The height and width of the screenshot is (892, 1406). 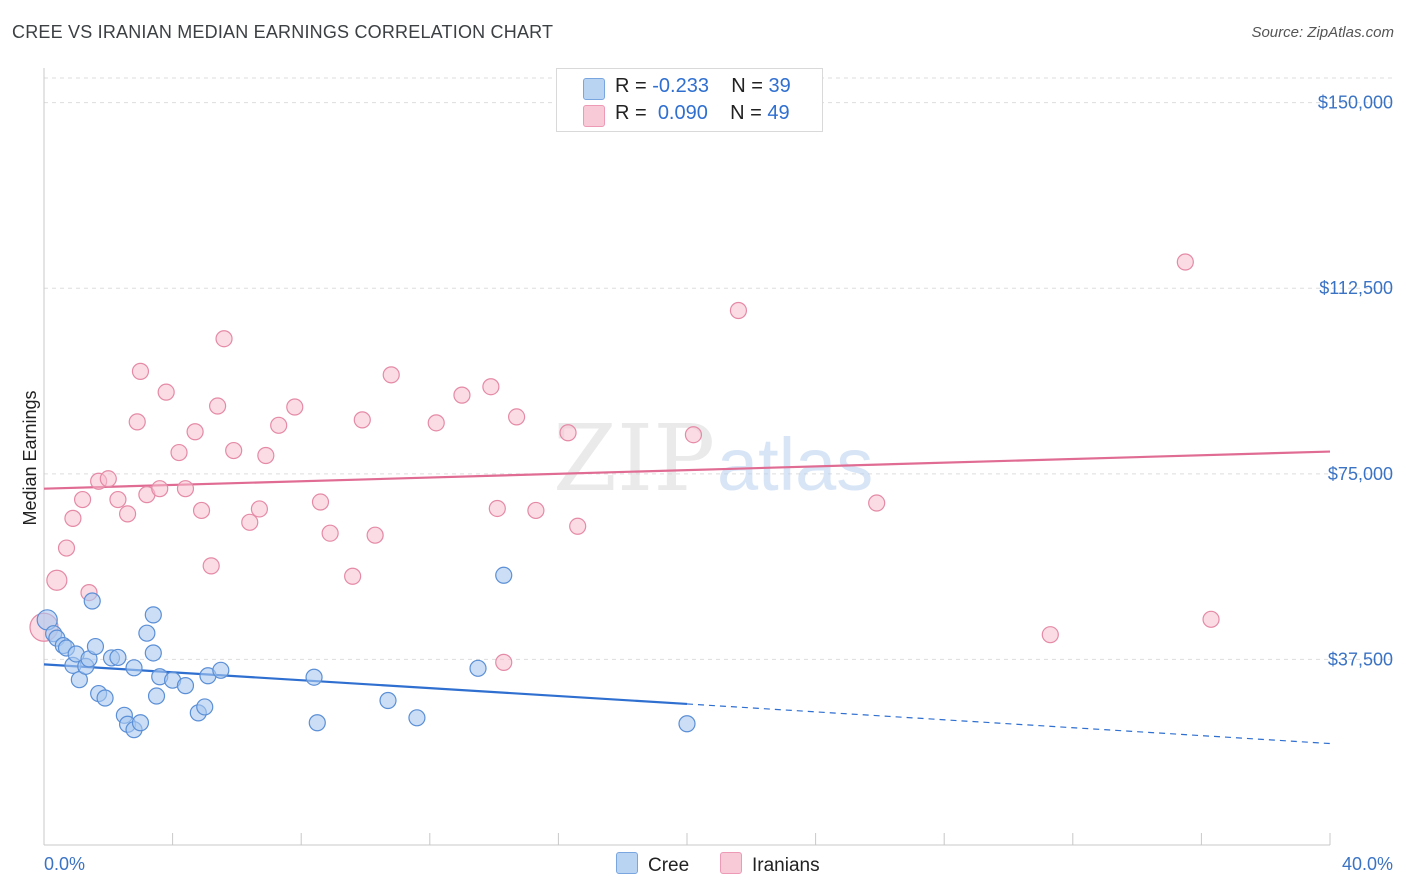 What do you see at coordinates (689, 100) in the screenshot?
I see `correlation-legend: R = -0.233 N = 39 R = 0.090 N = 49` at bounding box center [689, 100].